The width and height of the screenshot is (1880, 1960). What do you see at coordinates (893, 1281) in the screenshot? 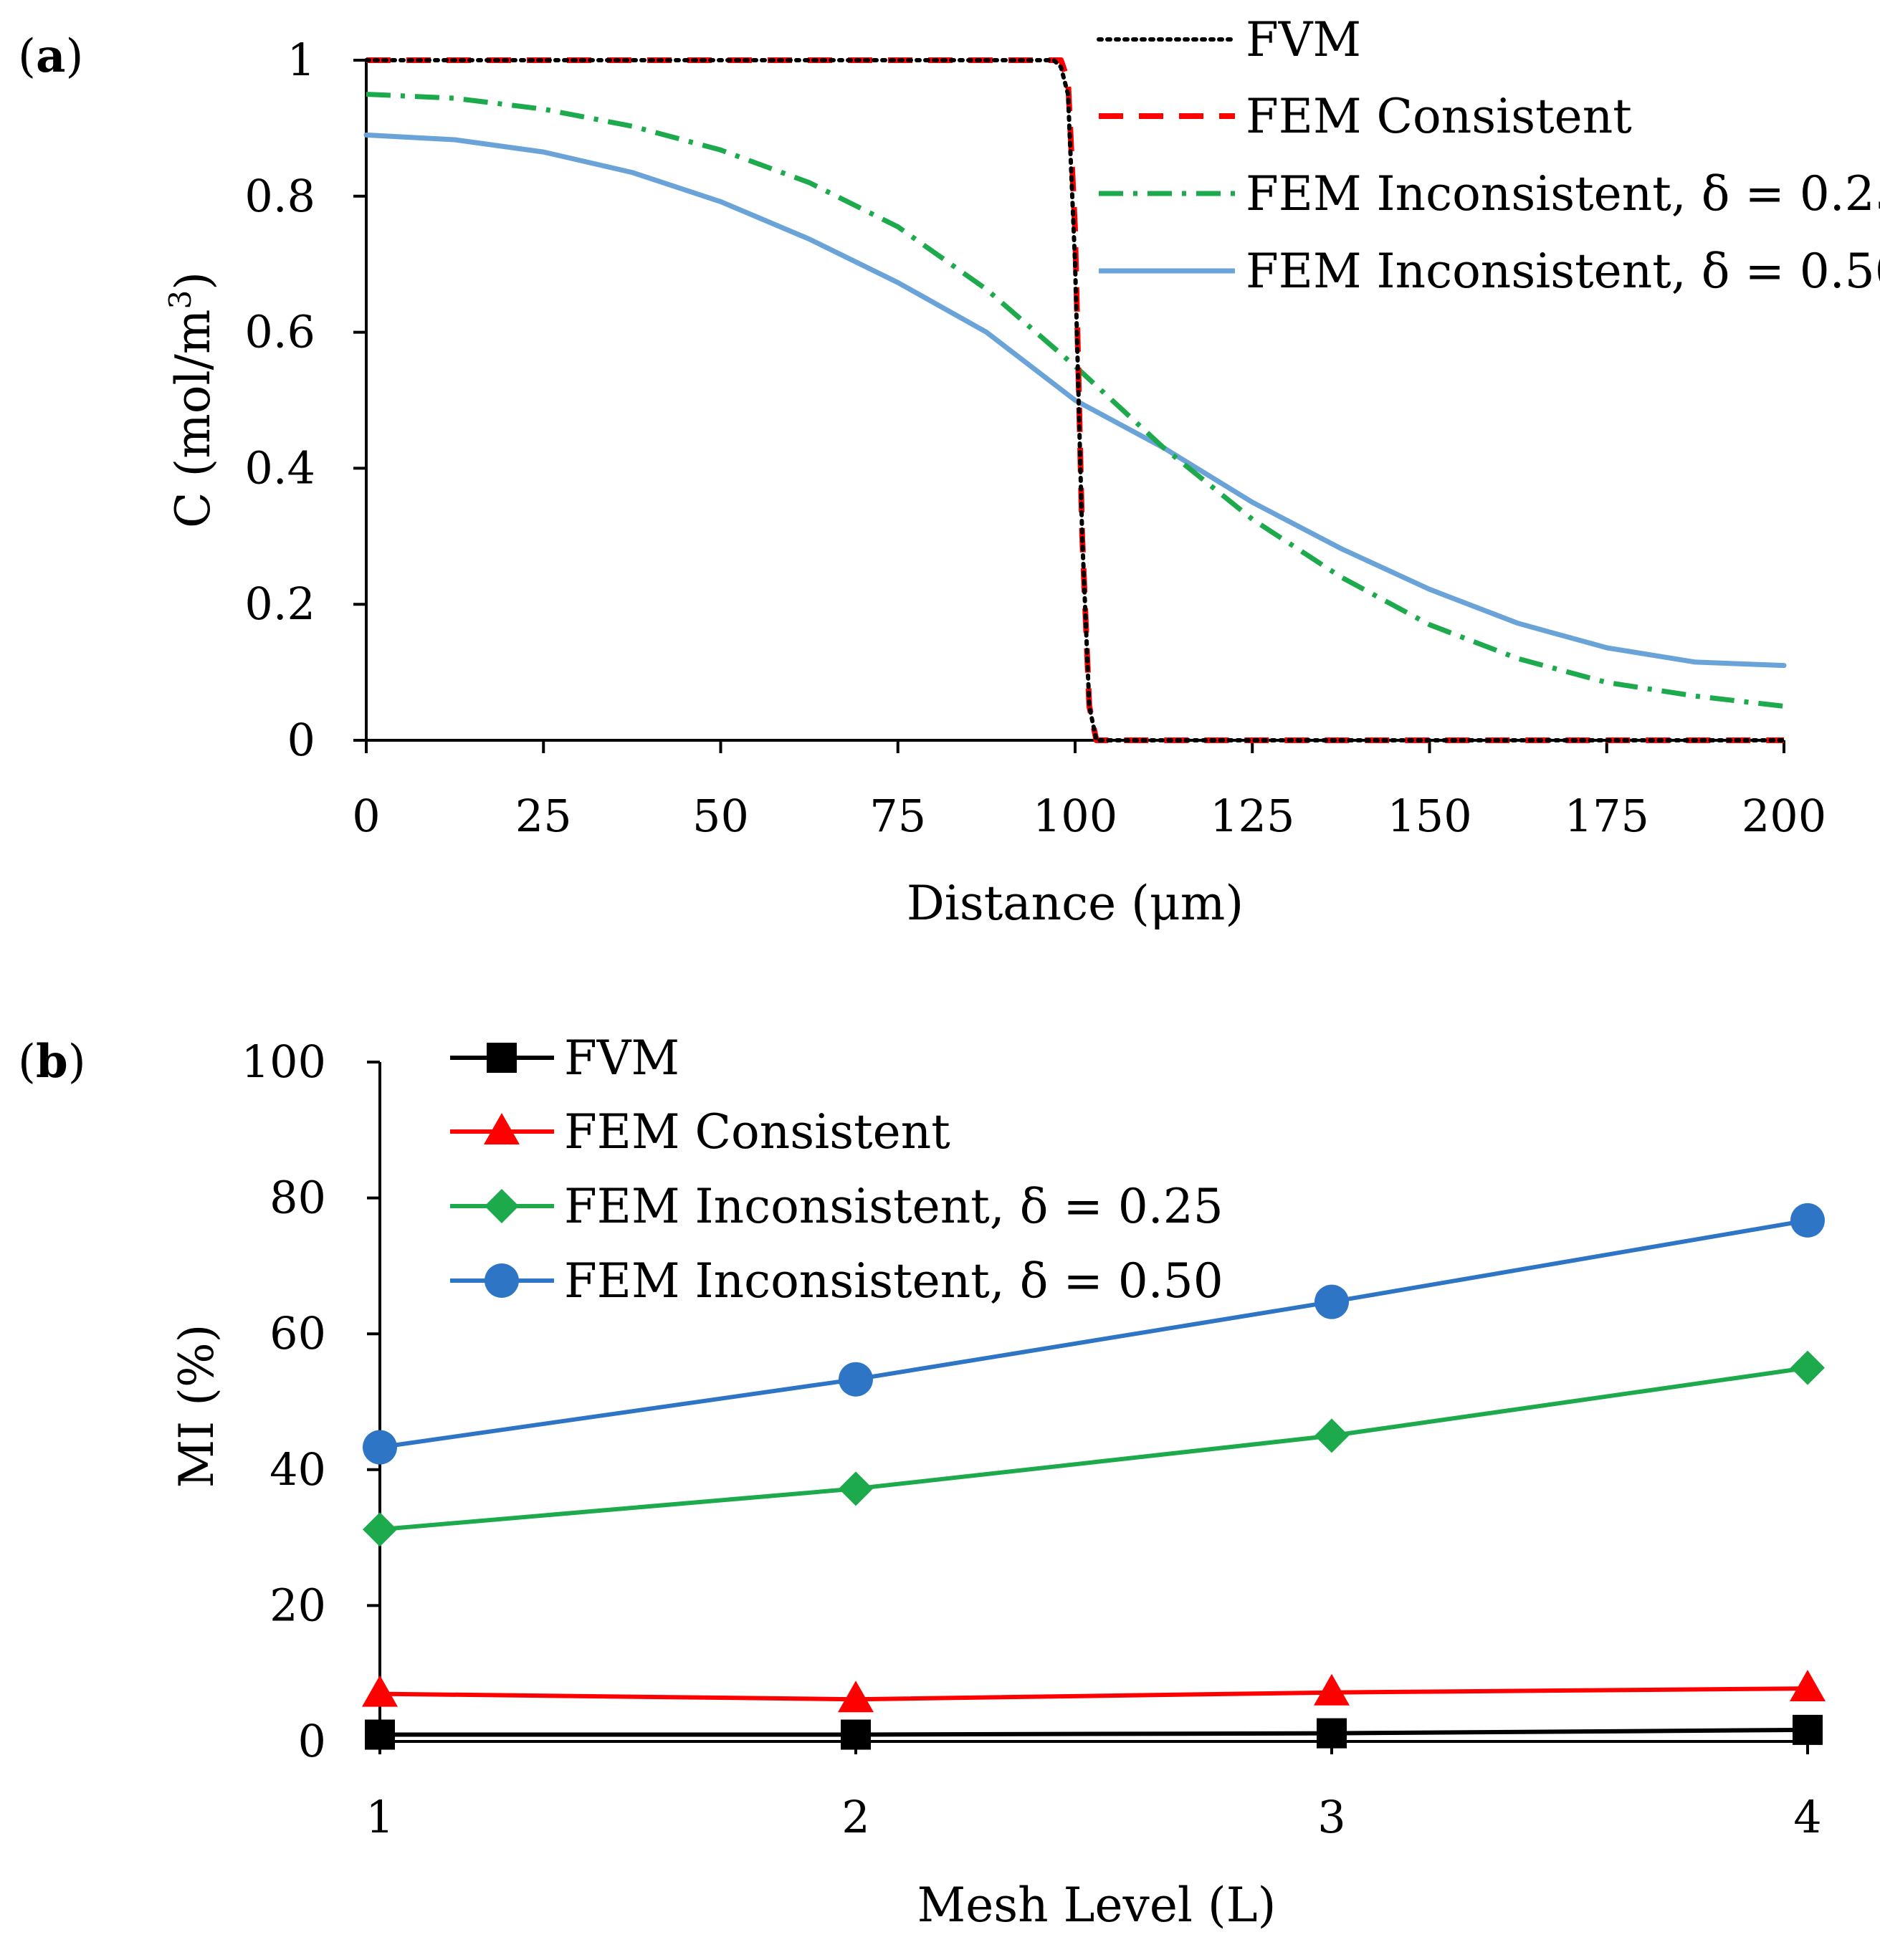
I see `panel-b-legend-label-fem-inconsistent-delta-0-50: FEM Inconsistent, δ = 0.50` at bounding box center [893, 1281].